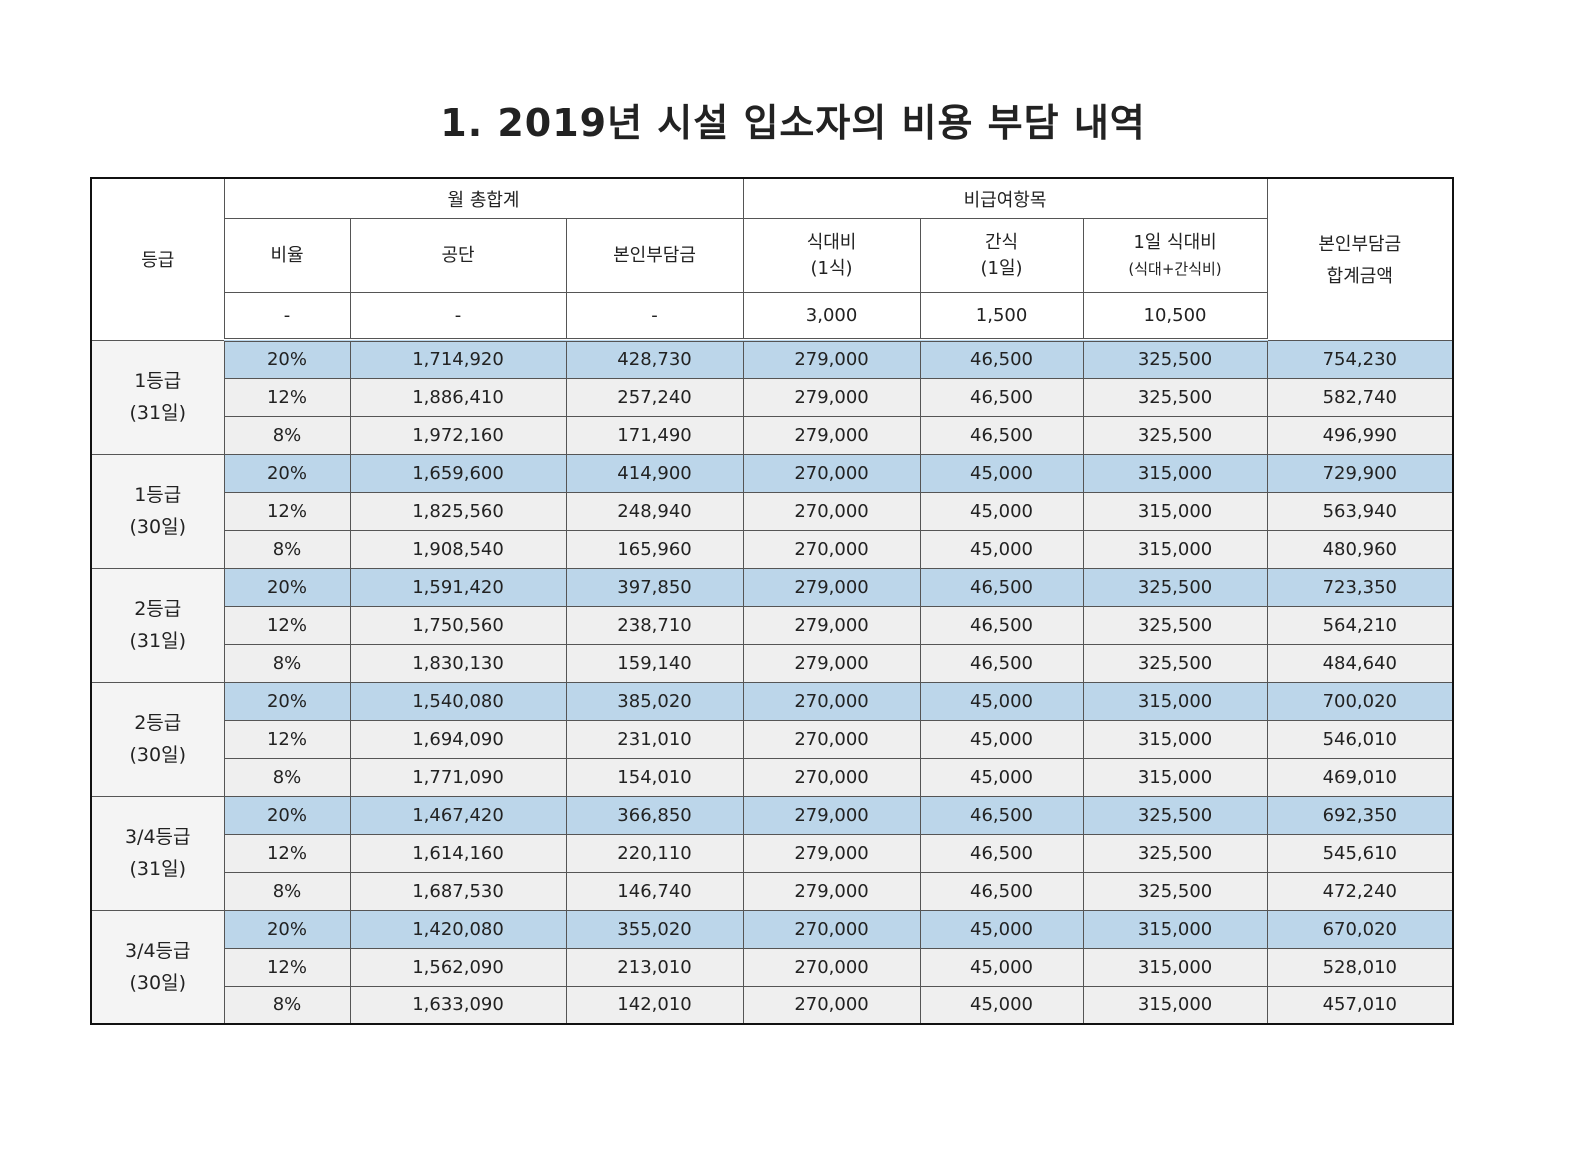 The image size is (1586, 1154). What do you see at coordinates (1360, 397) in the screenshot?
I see `cell-total: 582,740` at bounding box center [1360, 397].